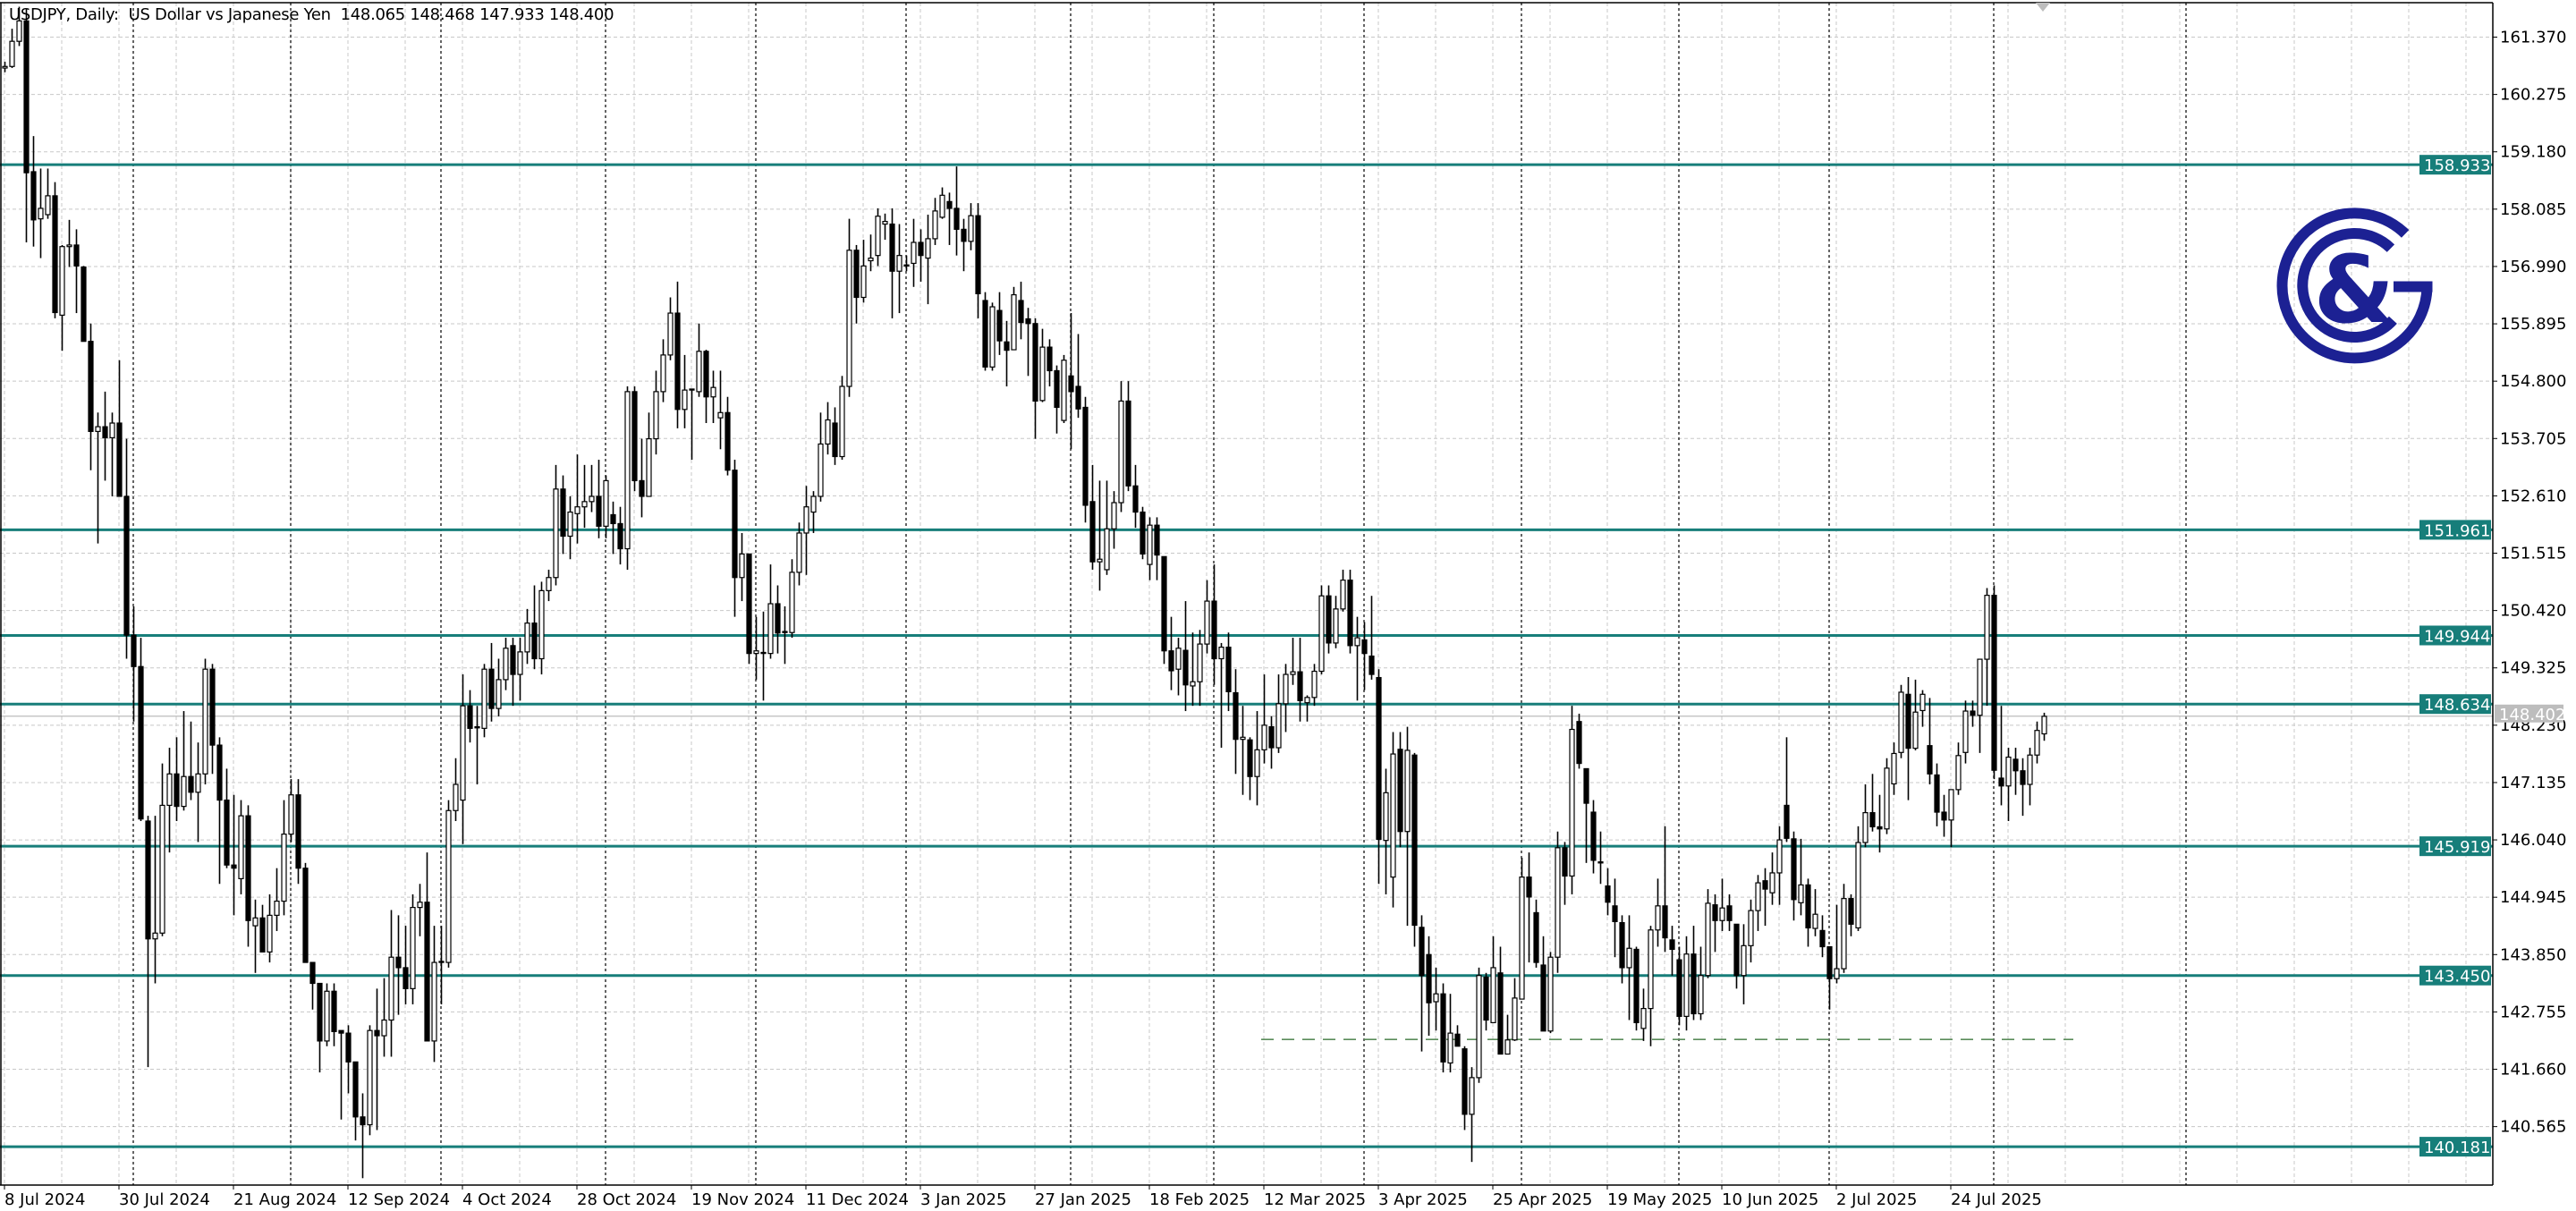 This screenshot has width=2576, height=1211. What do you see at coordinates (2533, 38) in the screenshot?
I see `price-tick-label: 161.370` at bounding box center [2533, 38].